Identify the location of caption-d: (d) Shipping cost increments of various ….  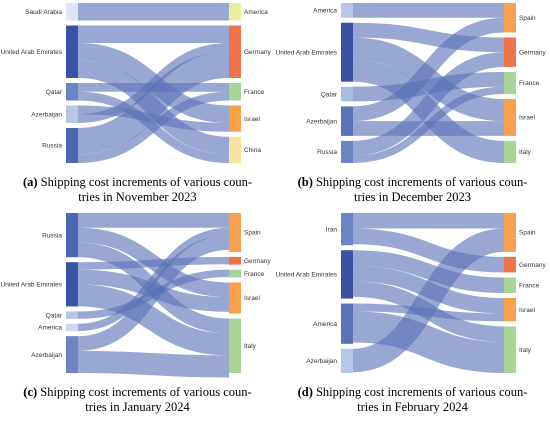
(412, 400).